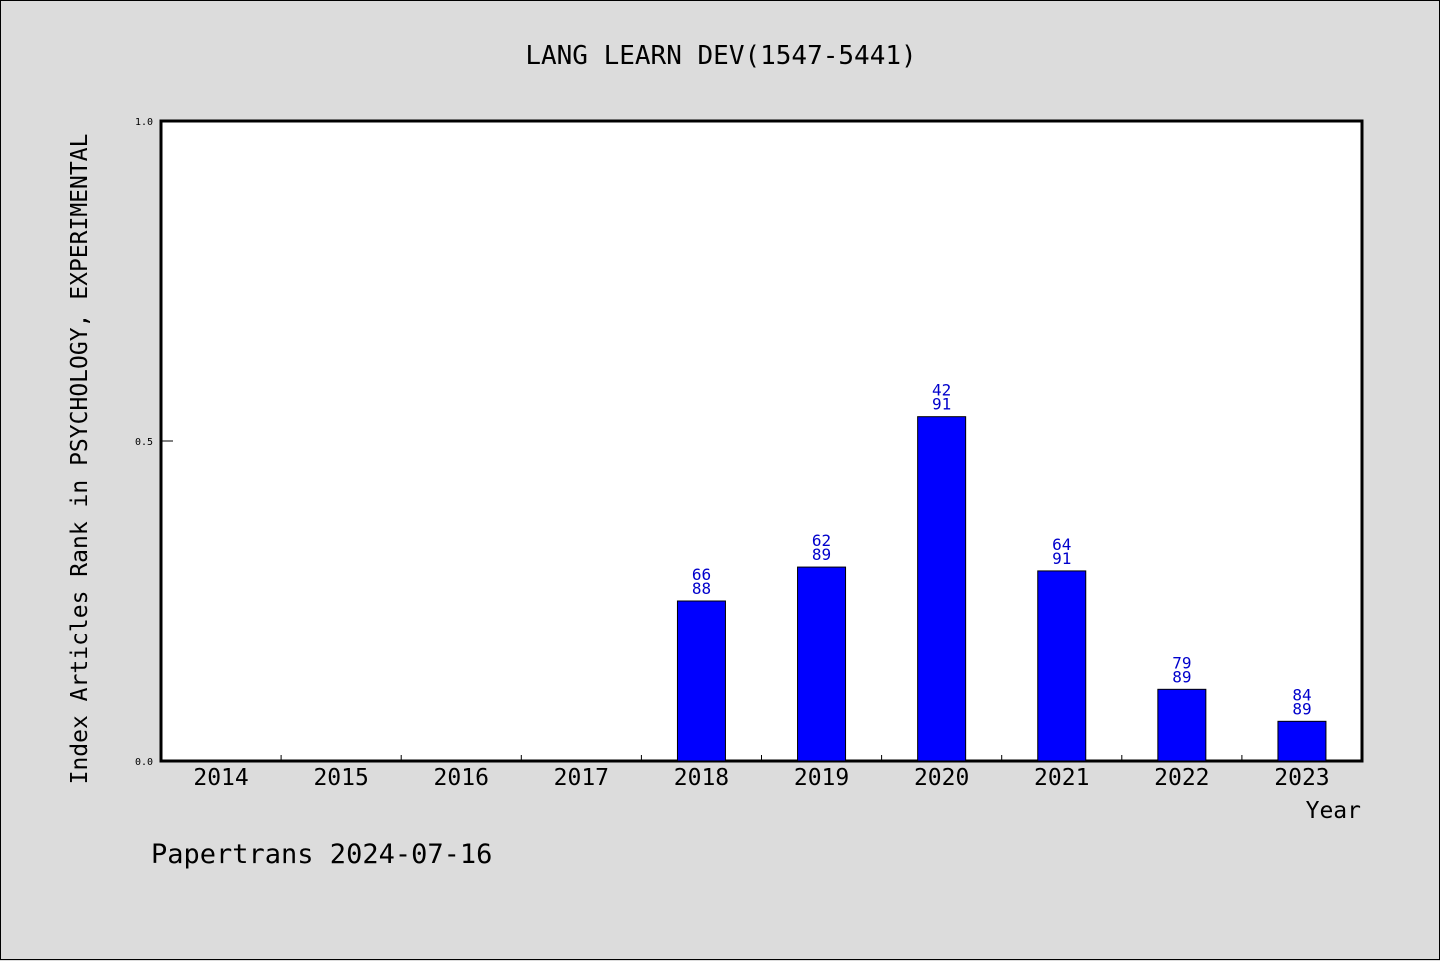 This screenshot has height=961, width=1440. What do you see at coordinates (1181, 778) in the screenshot?
I see `x-tick-label: 2022` at bounding box center [1181, 778].